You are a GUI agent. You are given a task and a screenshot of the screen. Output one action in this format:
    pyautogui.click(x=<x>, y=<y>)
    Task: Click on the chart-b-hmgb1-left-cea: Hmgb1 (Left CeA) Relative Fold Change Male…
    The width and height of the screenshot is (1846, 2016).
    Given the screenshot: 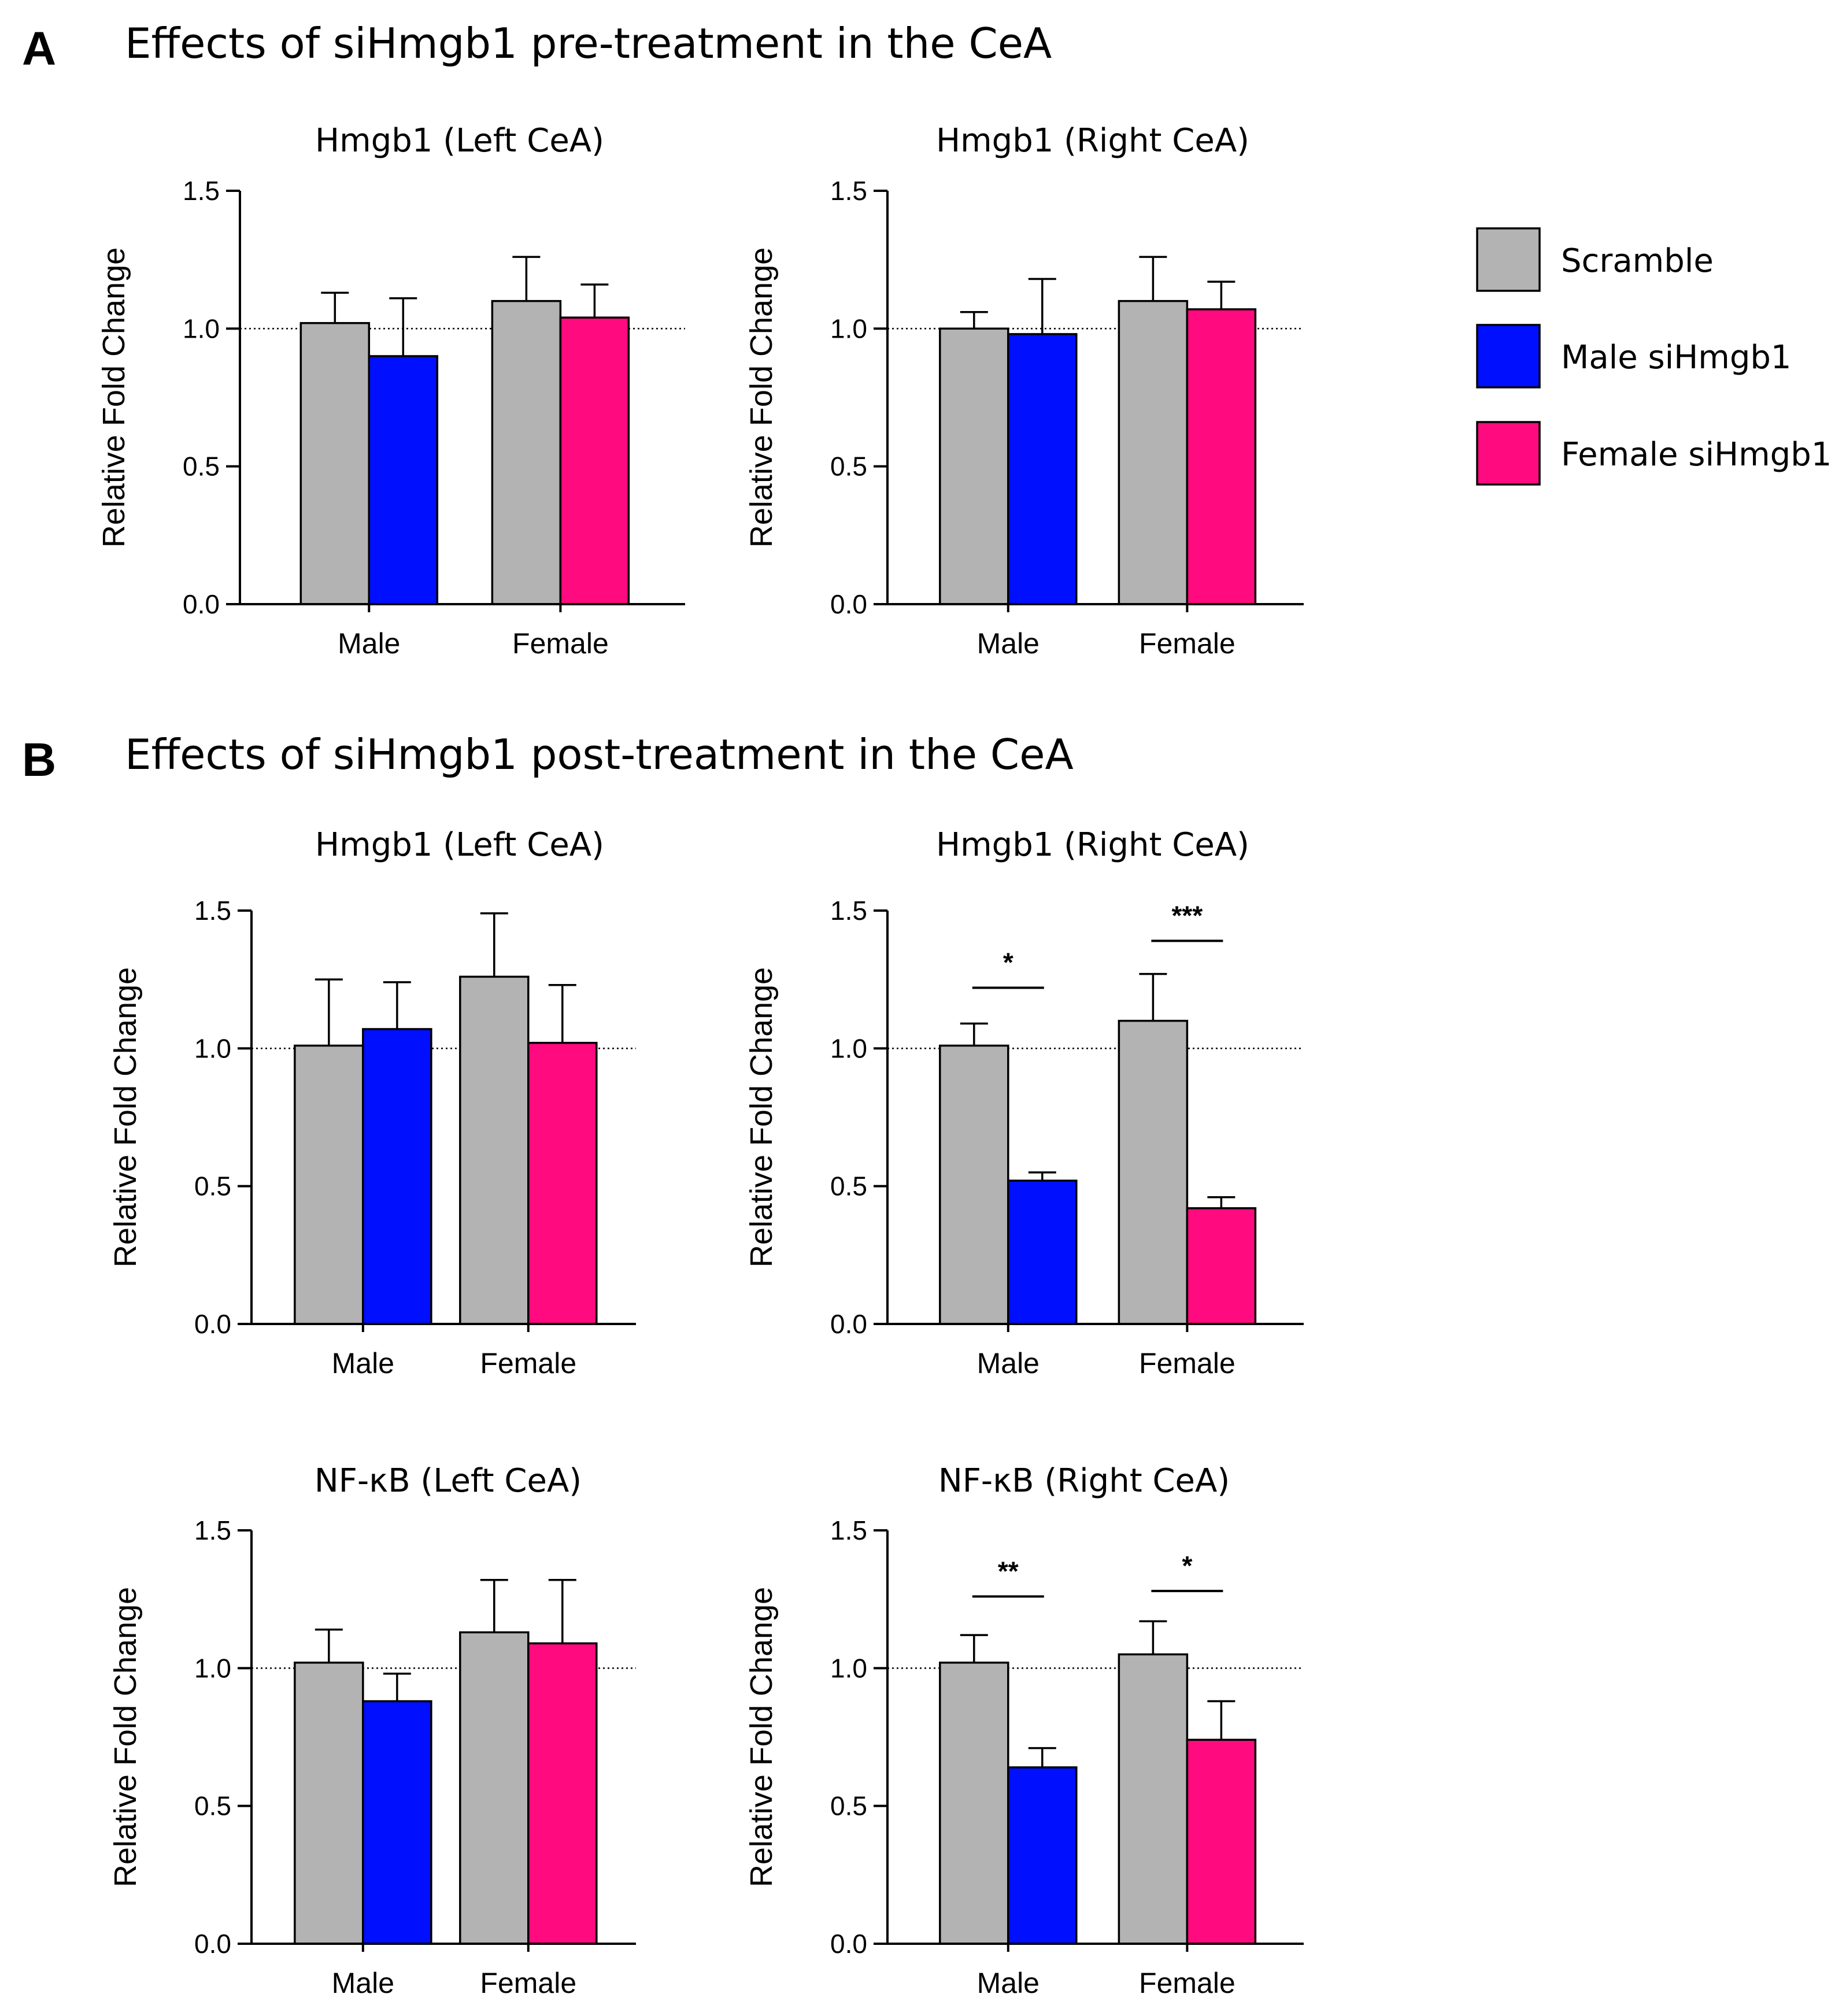 What is the action you would take?
    pyautogui.click(x=372, y=1102)
    